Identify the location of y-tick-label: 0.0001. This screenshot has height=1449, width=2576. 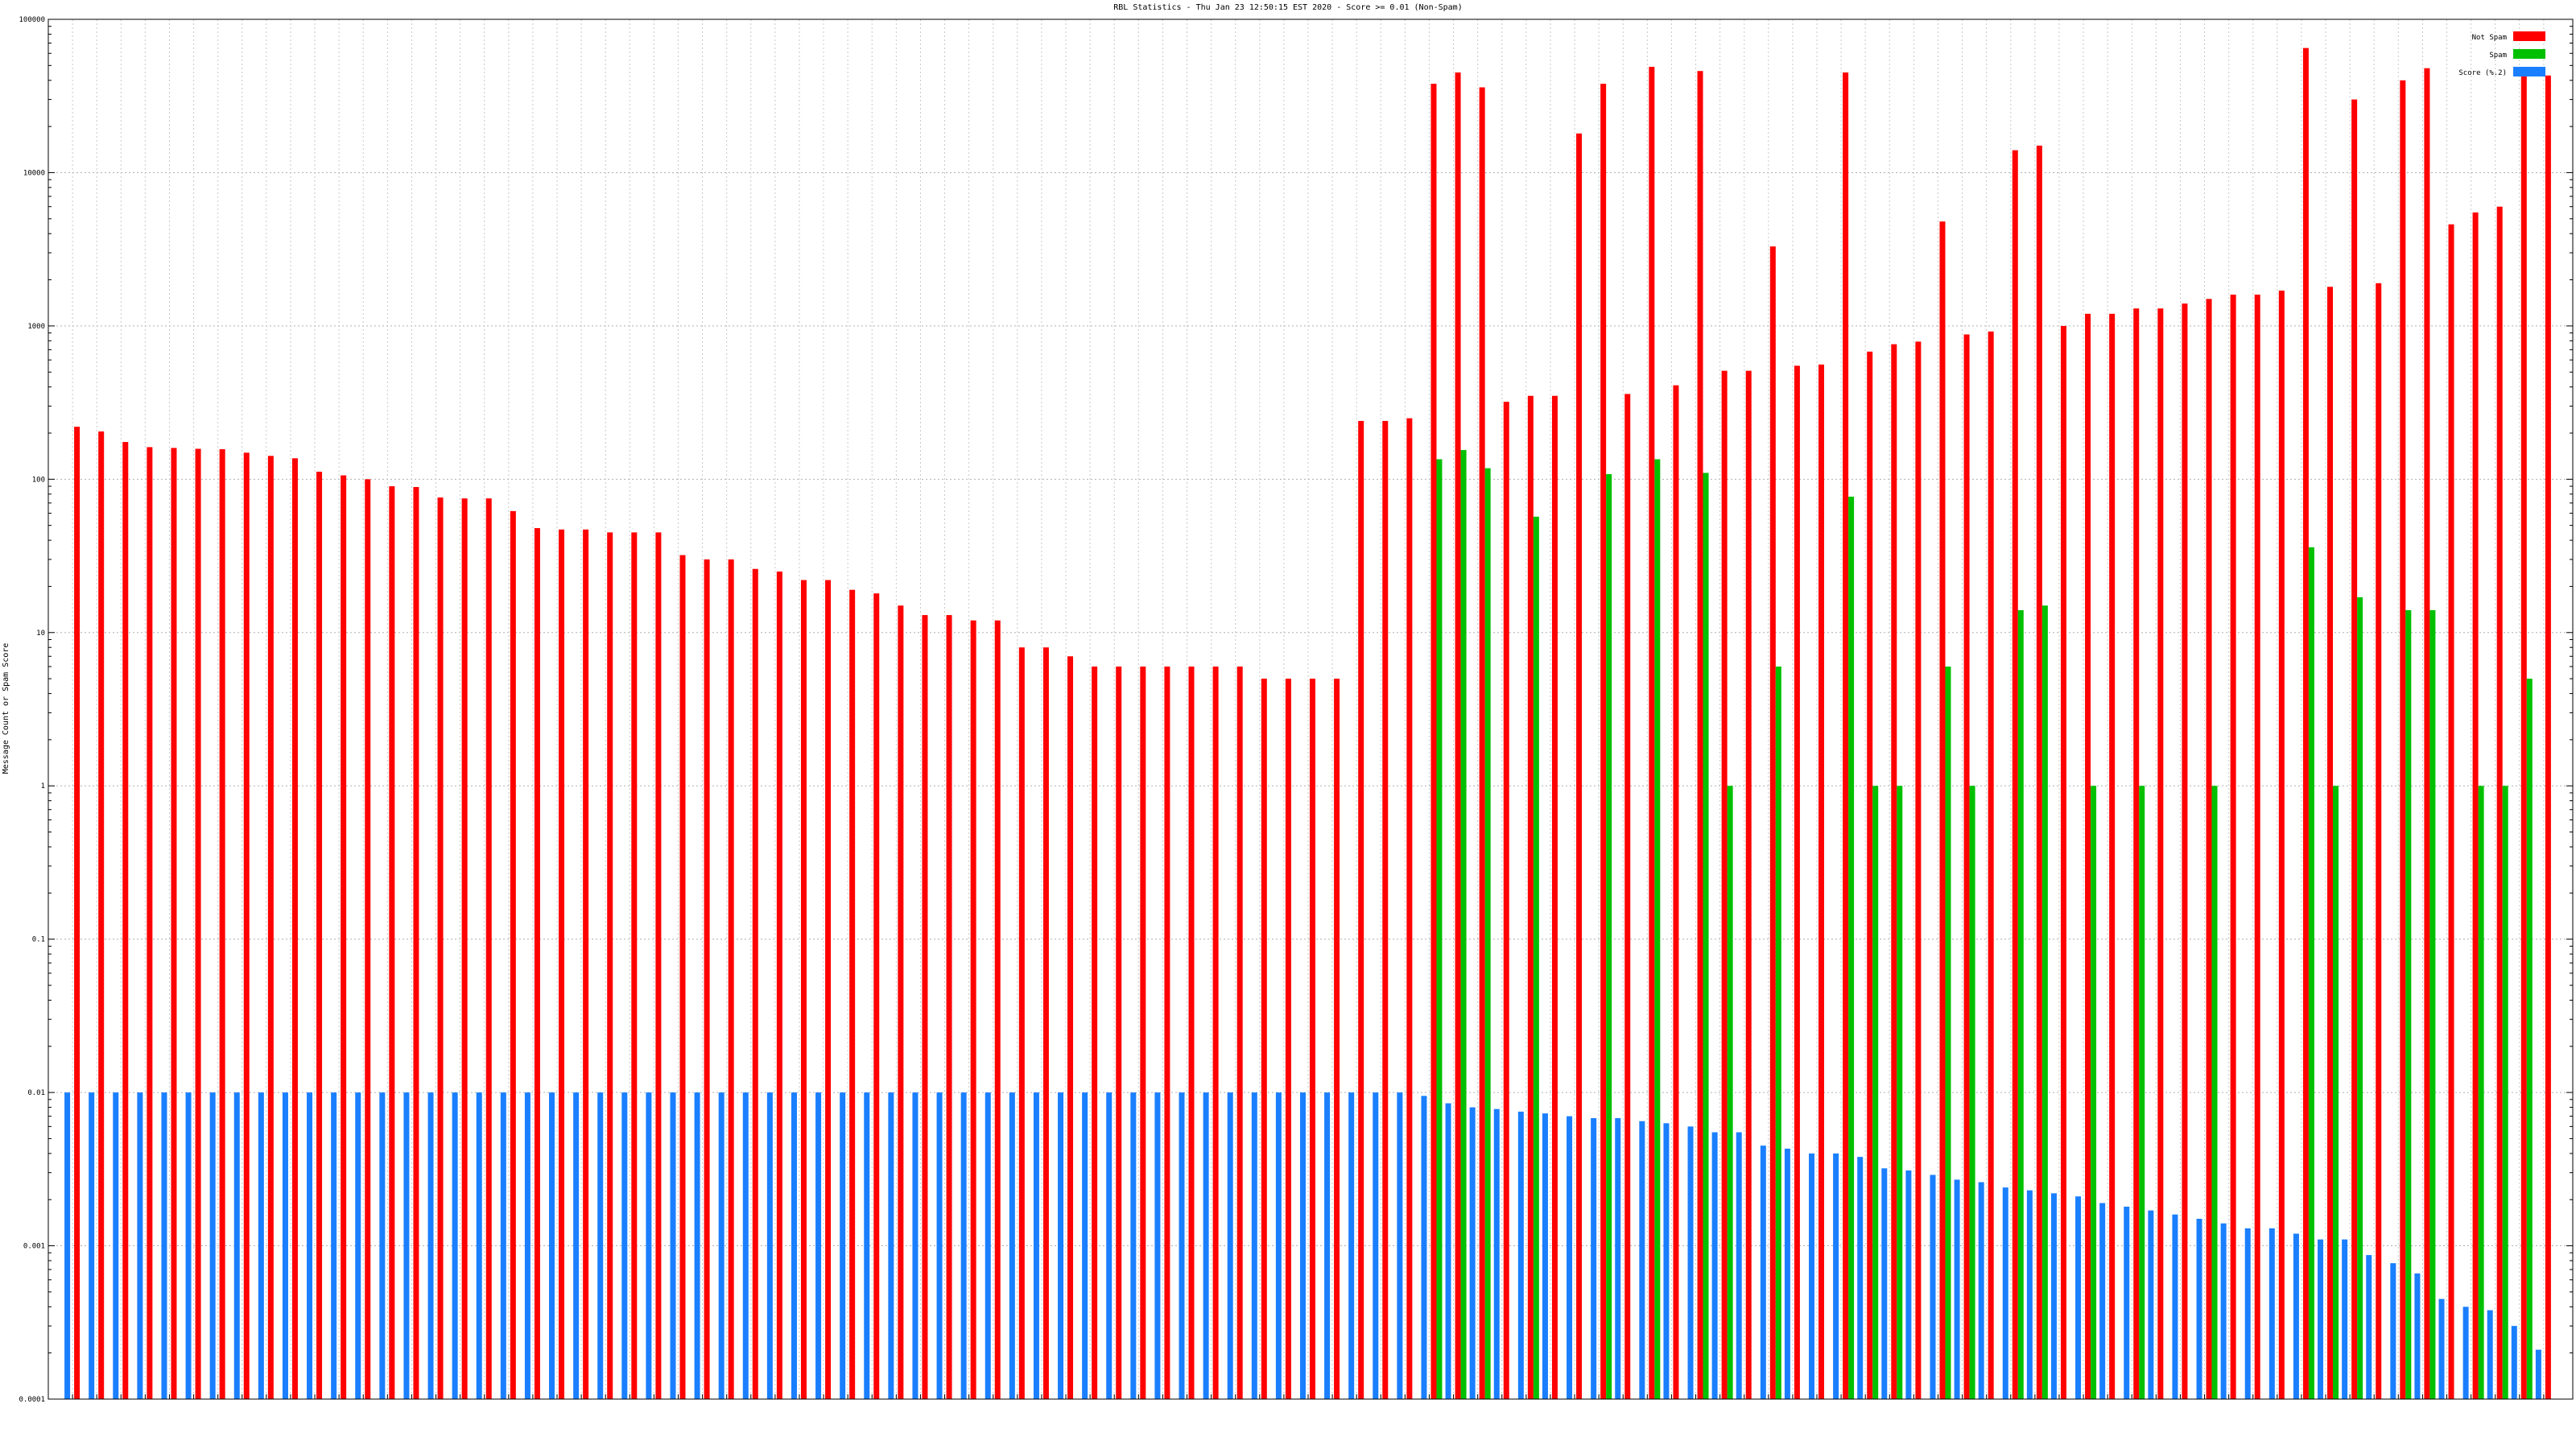
(32, 1400).